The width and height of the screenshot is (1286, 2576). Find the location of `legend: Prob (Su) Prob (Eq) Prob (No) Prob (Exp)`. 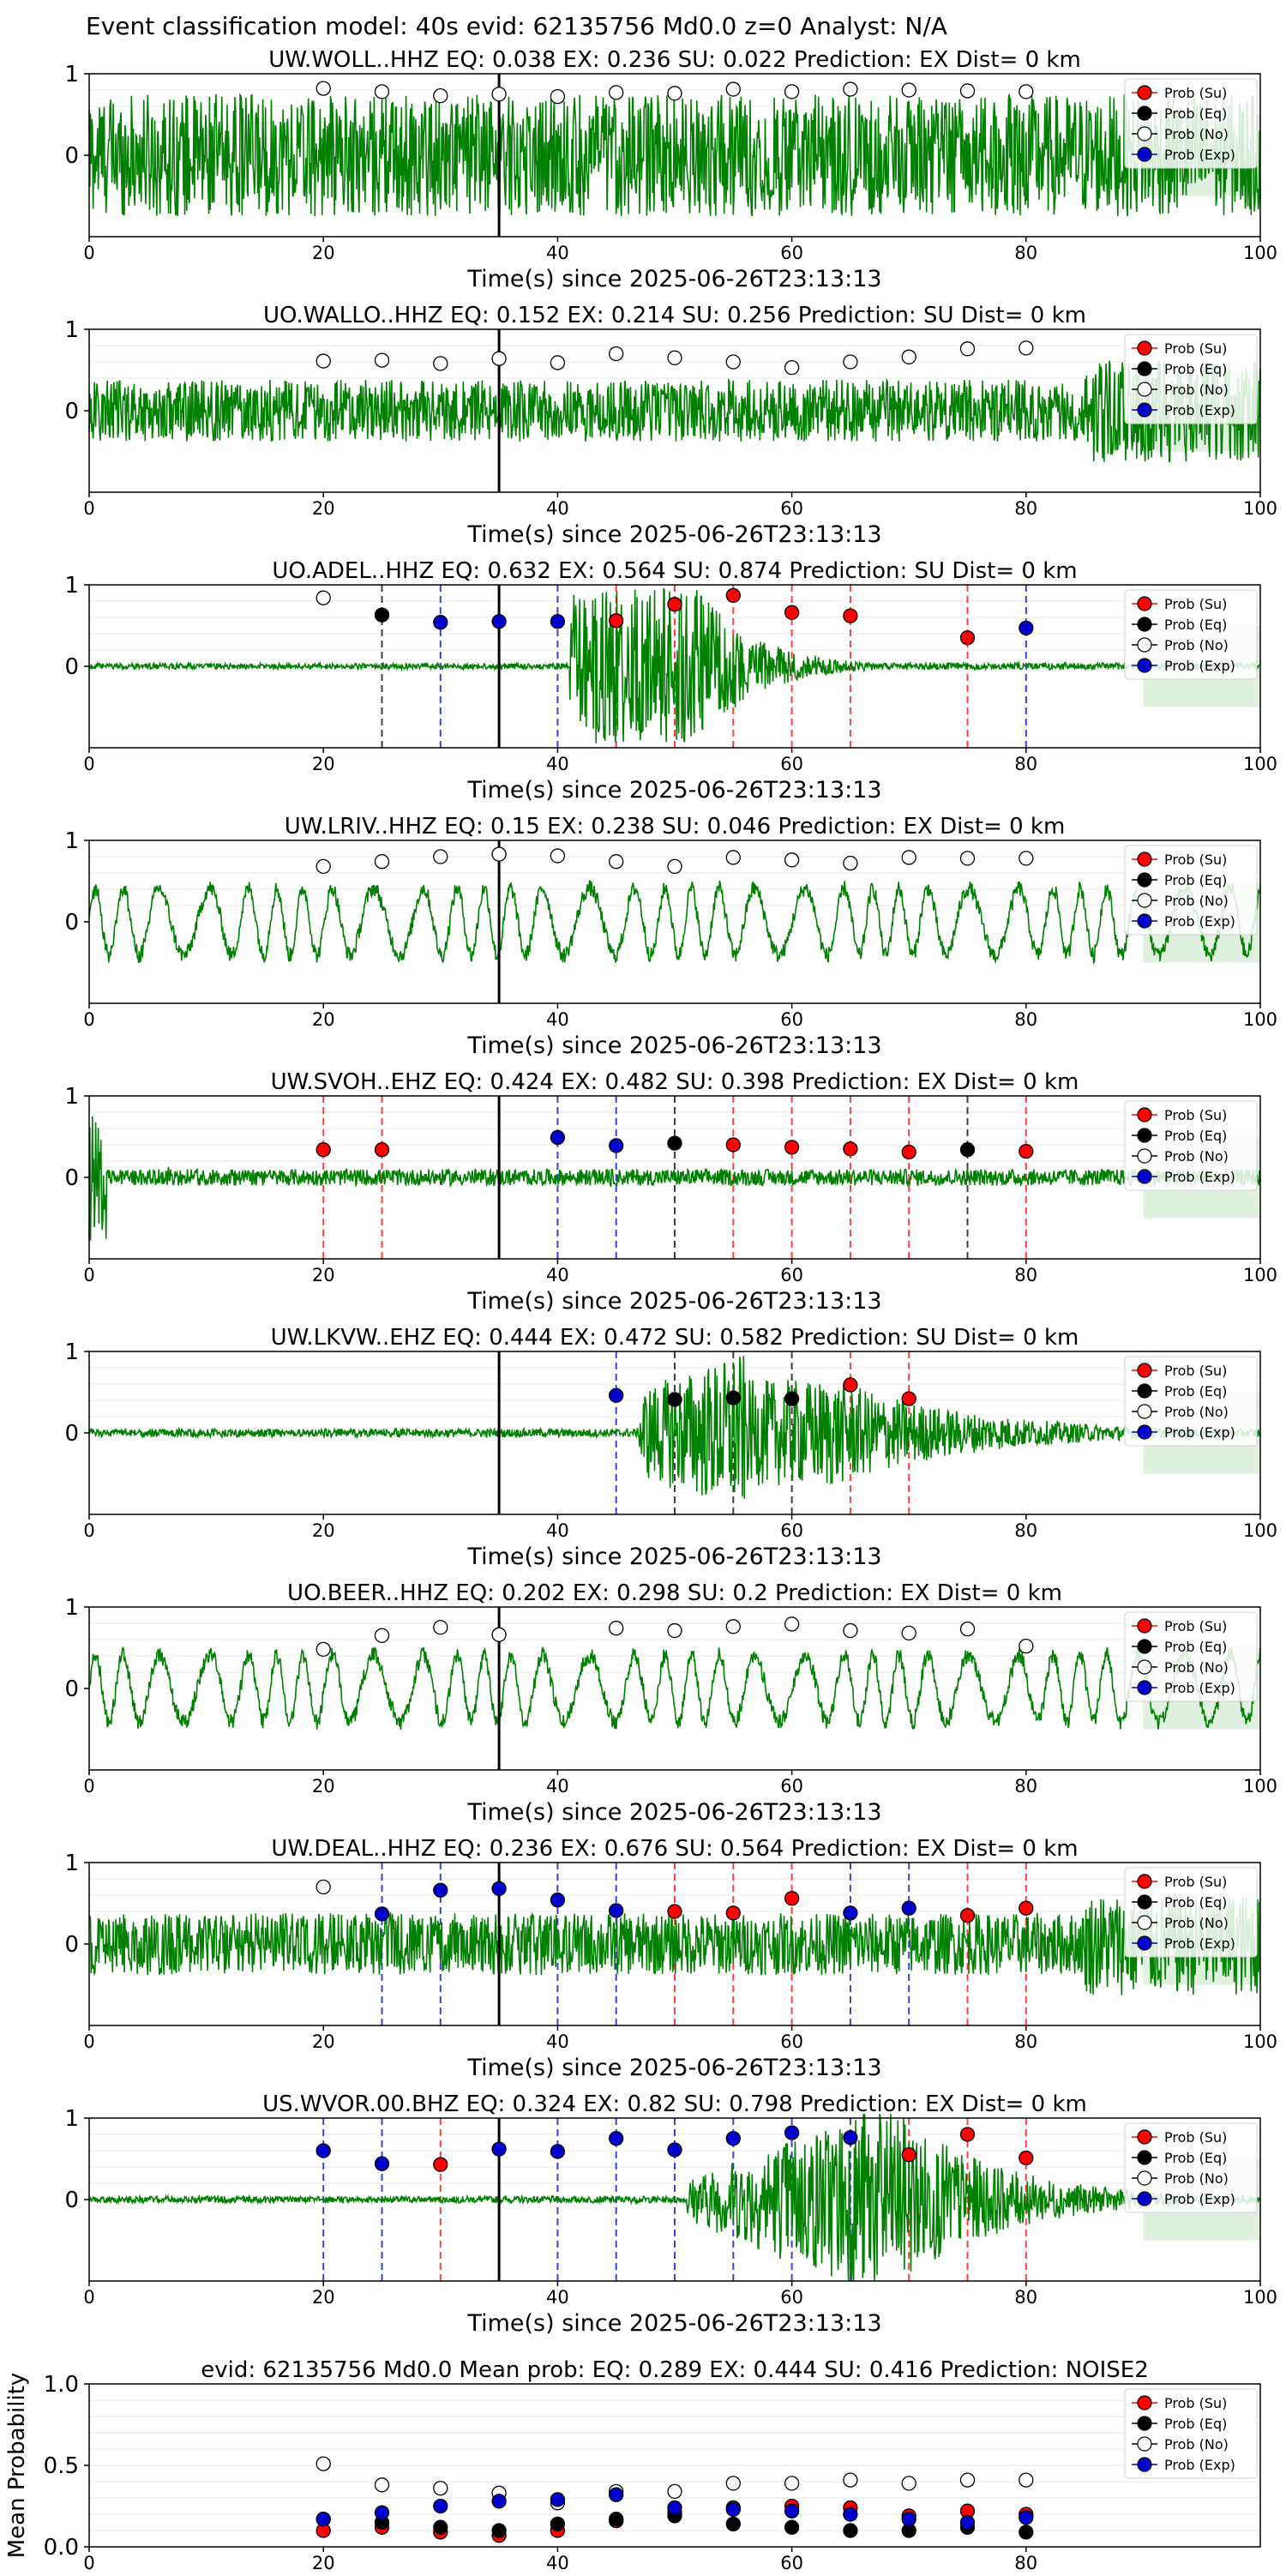

legend: Prob (Su) Prob (Eq) Prob (No) Prob (Exp) is located at coordinates (1191, 890).